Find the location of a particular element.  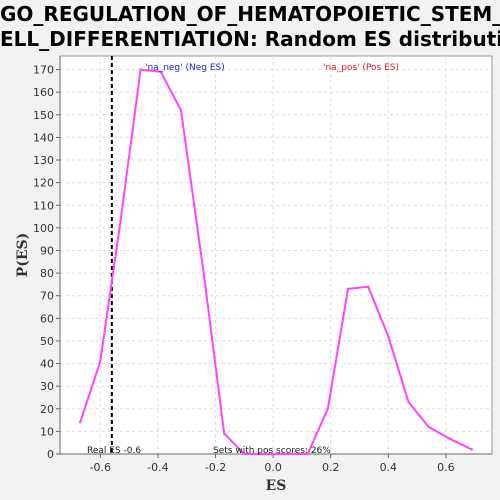

y-tick-label: 170 is located at coordinates (43, 70).